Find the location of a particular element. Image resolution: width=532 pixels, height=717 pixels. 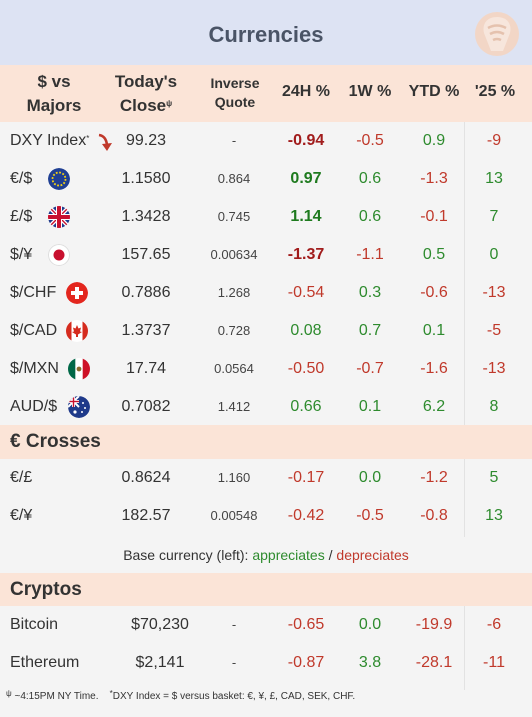

change-25: -6 is located at coordinates (494, 624).